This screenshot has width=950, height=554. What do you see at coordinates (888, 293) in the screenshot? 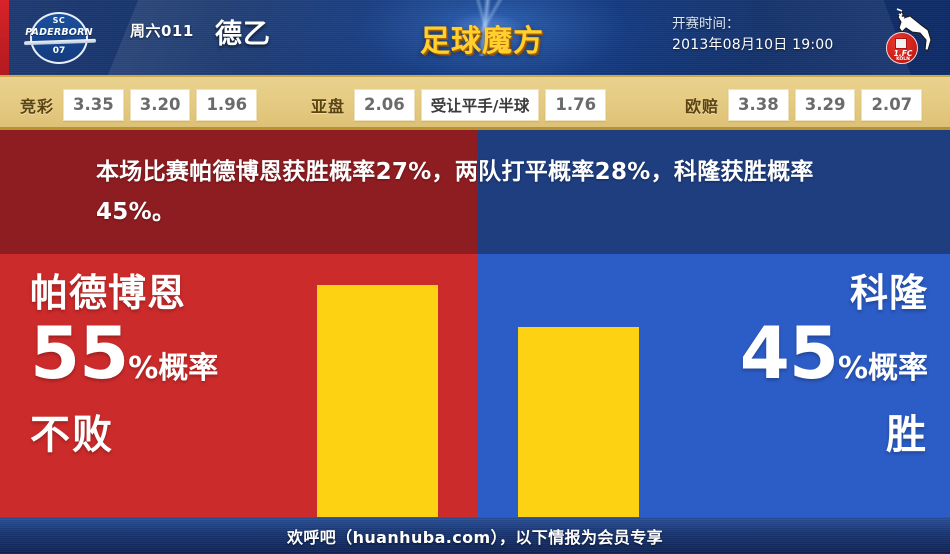
I see `away-team-name: 科隆` at bounding box center [888, 293].